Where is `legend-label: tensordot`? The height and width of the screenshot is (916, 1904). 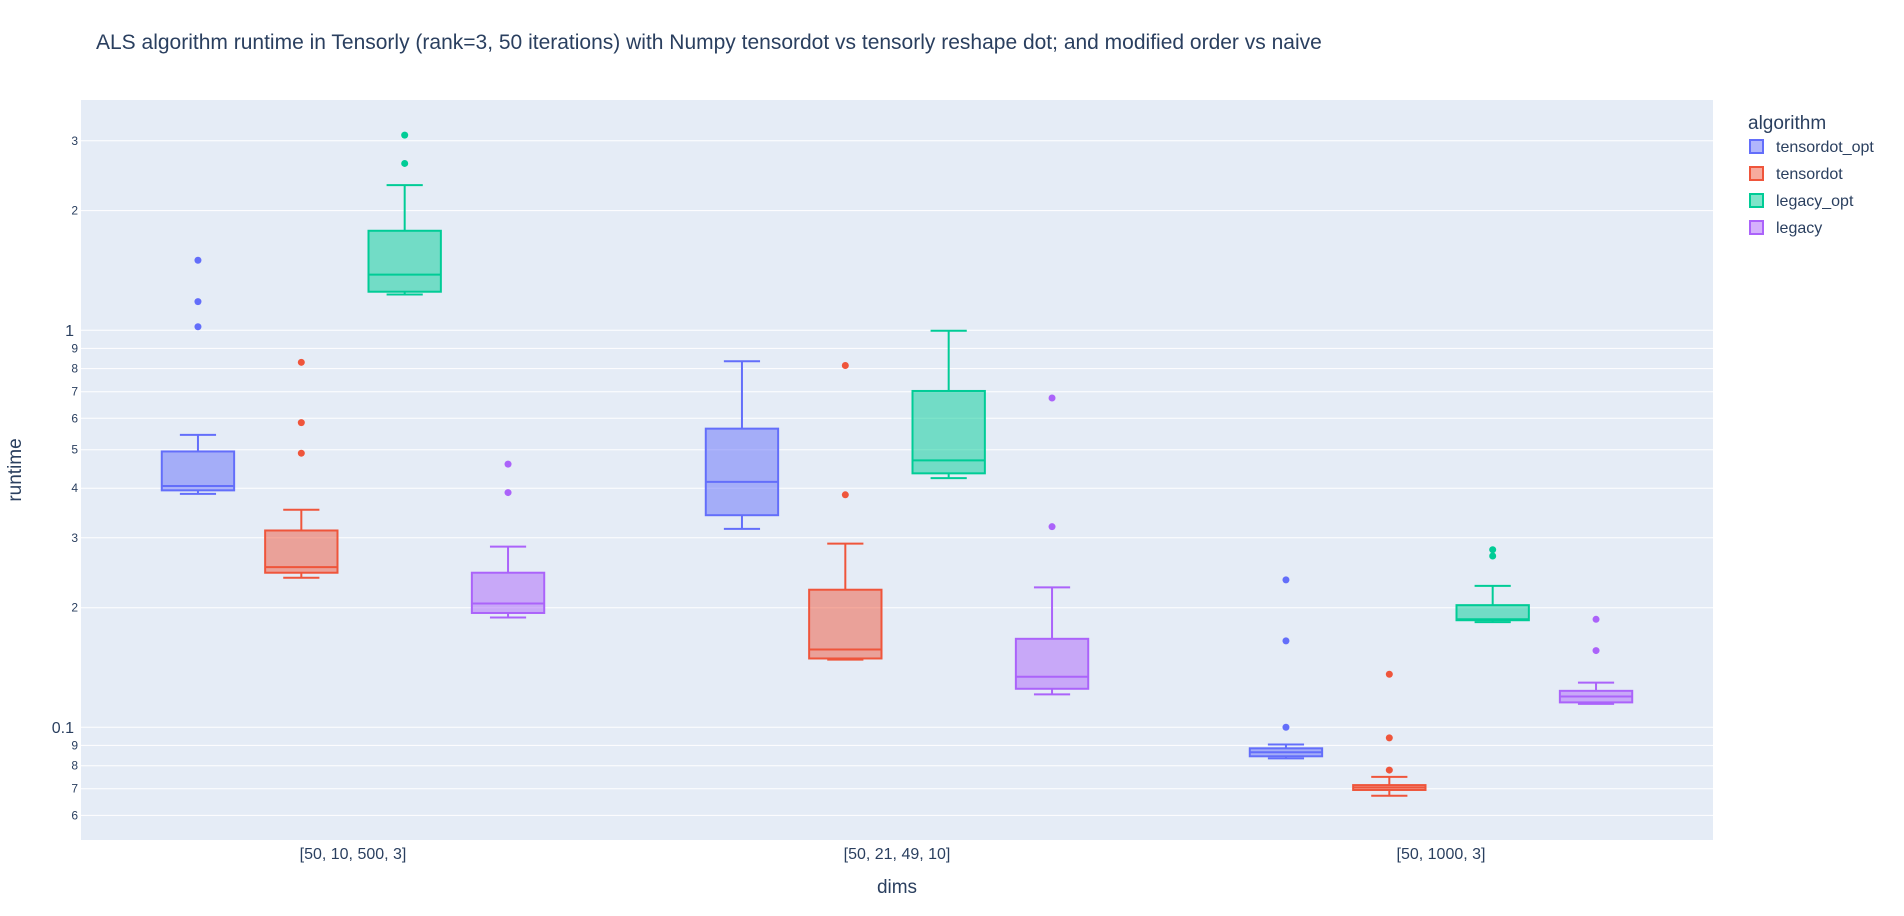 legend-label: tensordot is located at coordinates (1809, 174).